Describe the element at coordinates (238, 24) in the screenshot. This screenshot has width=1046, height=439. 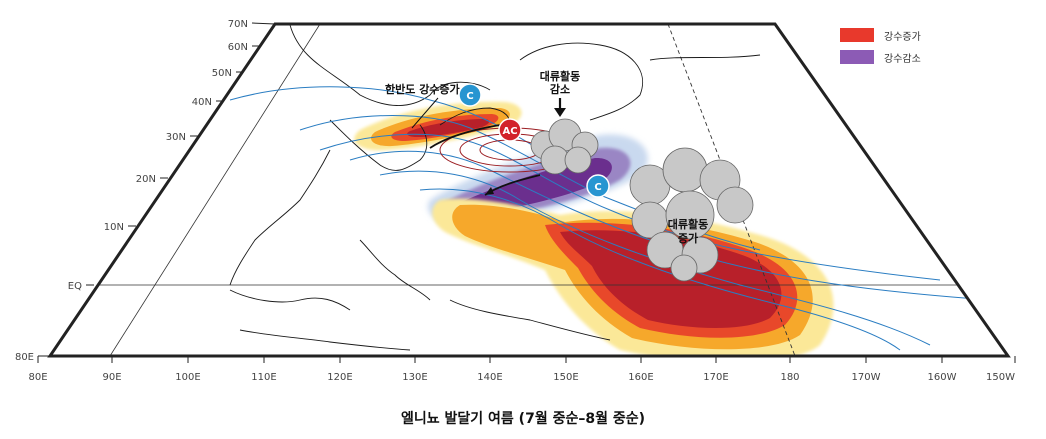
I see `lat-label: 70N` at that location.